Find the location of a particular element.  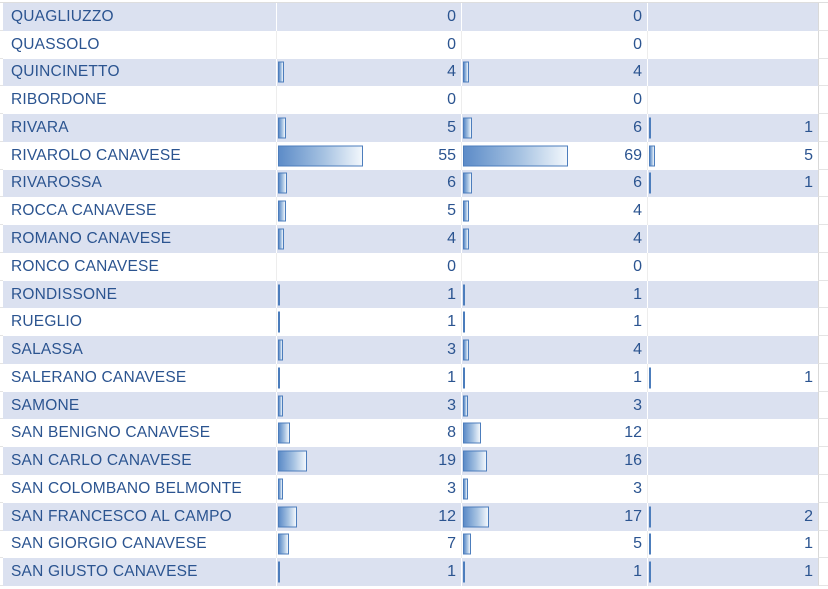

cell-municipality: RIVAROSSA is located at coordinates (140, 183).